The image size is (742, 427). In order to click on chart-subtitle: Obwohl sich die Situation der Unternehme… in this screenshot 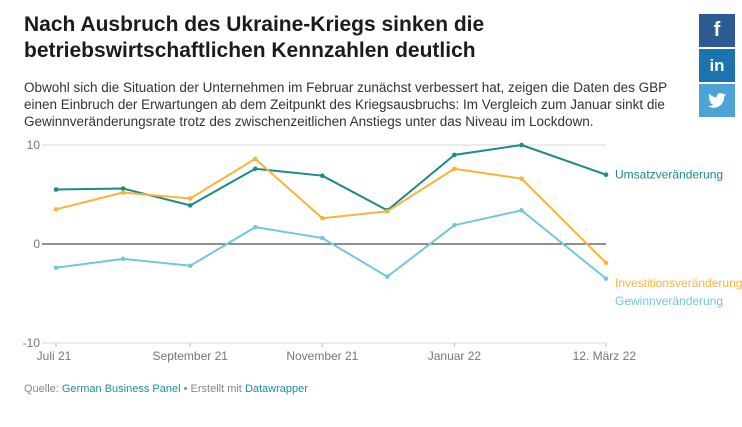, I will do `click(345, 104)`.